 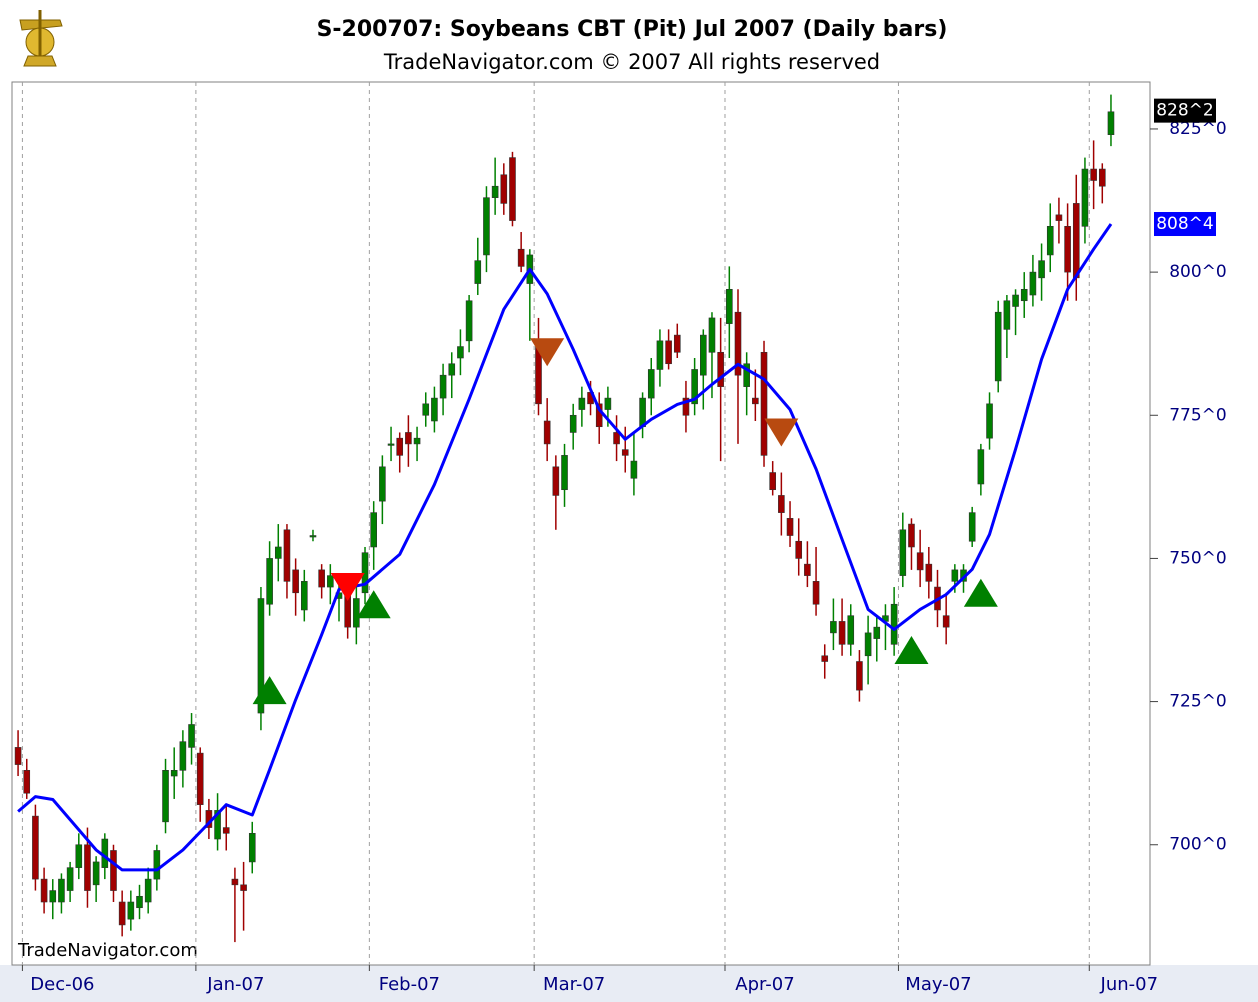 I want to click on x-tick-label: Dec-06, so click(x=62, y=984).